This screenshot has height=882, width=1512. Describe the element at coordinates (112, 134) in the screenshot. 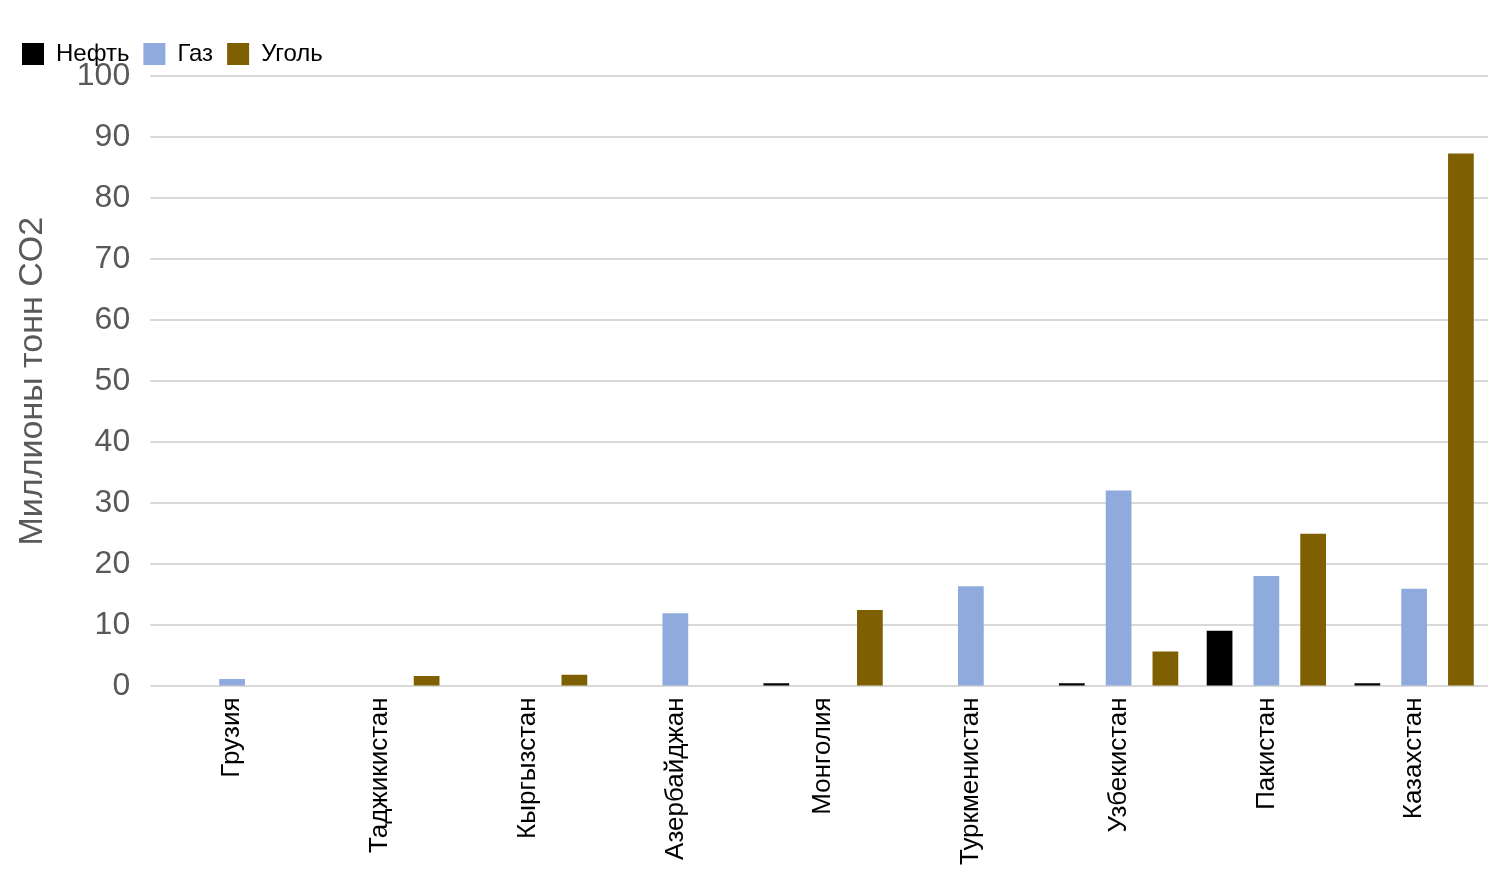

I see `y-tick-label: 90` at that location.